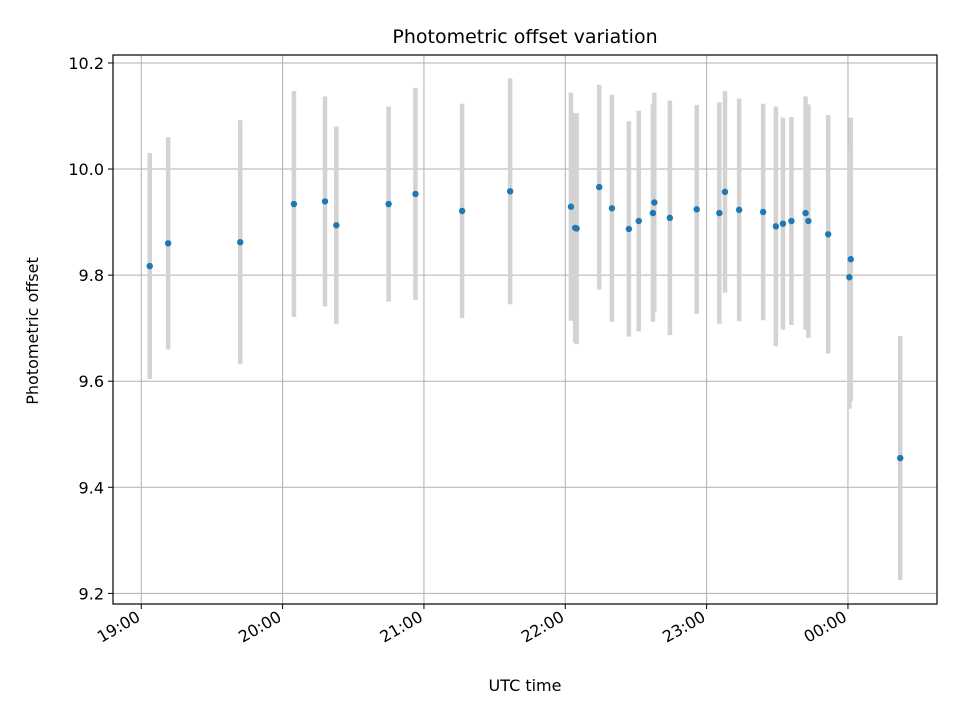  Describe the element at coordinates (91, 593) in the screenshot. I see `y-tick-label: 9.2` at that location.